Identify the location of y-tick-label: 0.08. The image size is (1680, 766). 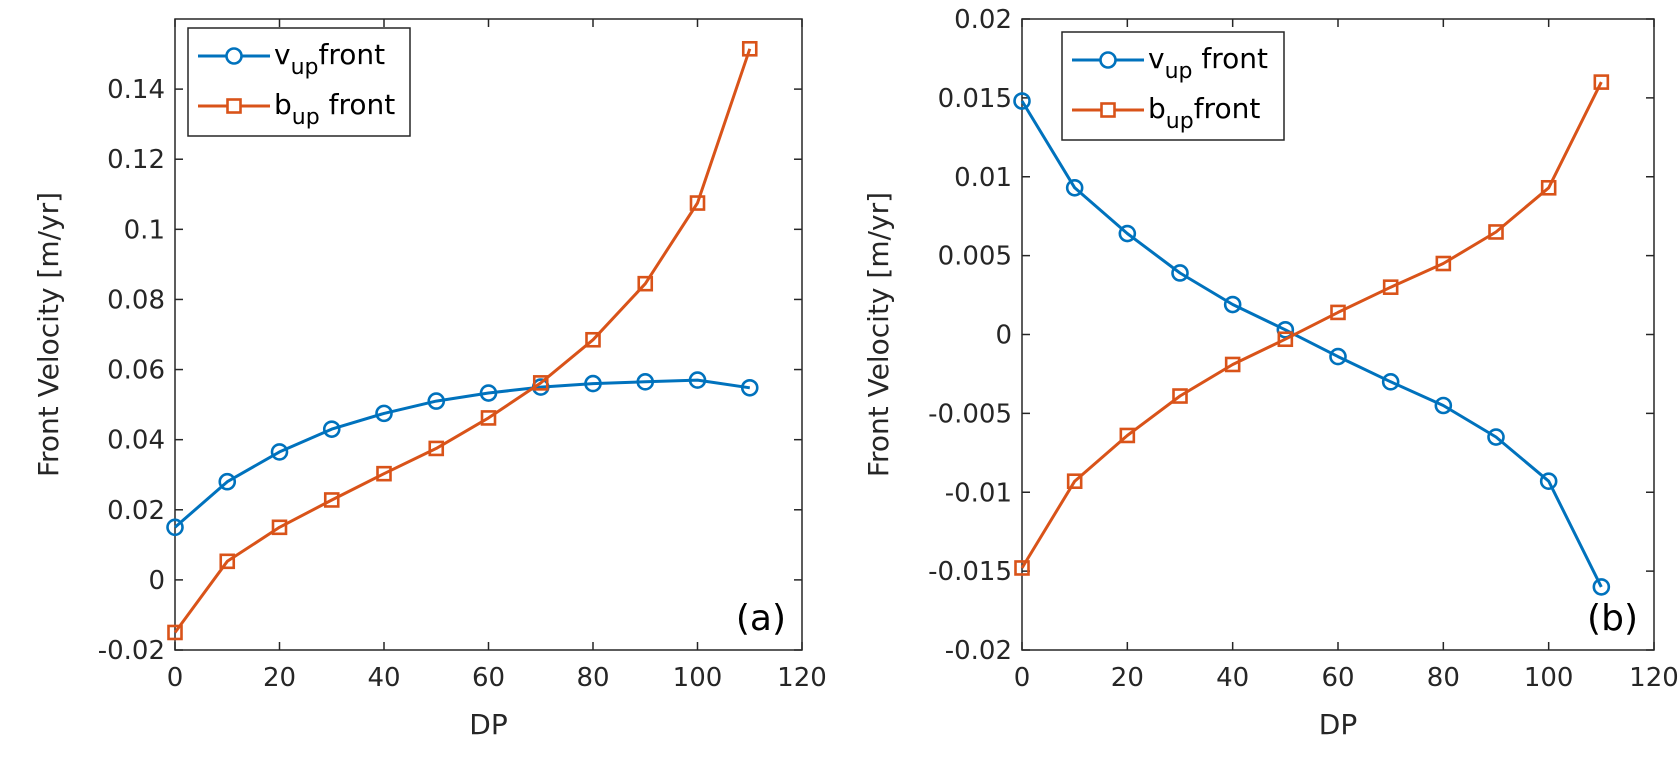
(136, 300).